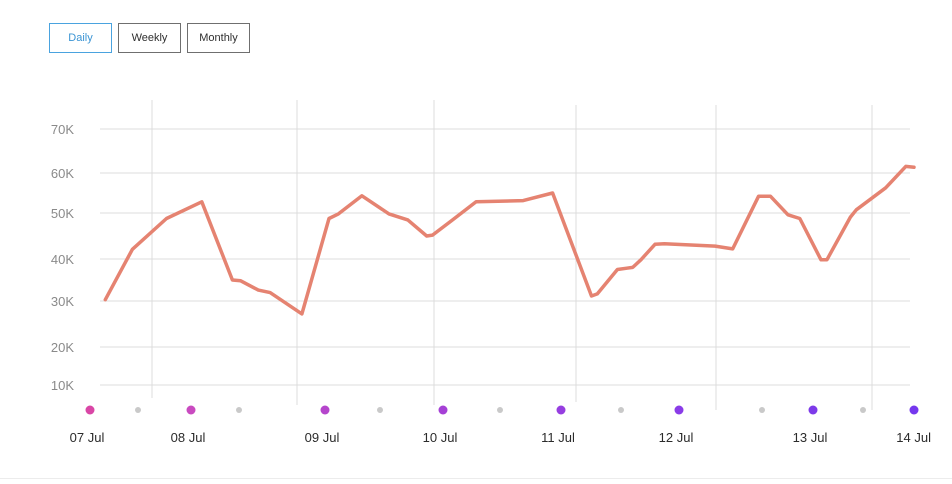 This screenshot has width=952, height=484. I want to click on x-tick-label: 12 Jul, so click(676, 437).